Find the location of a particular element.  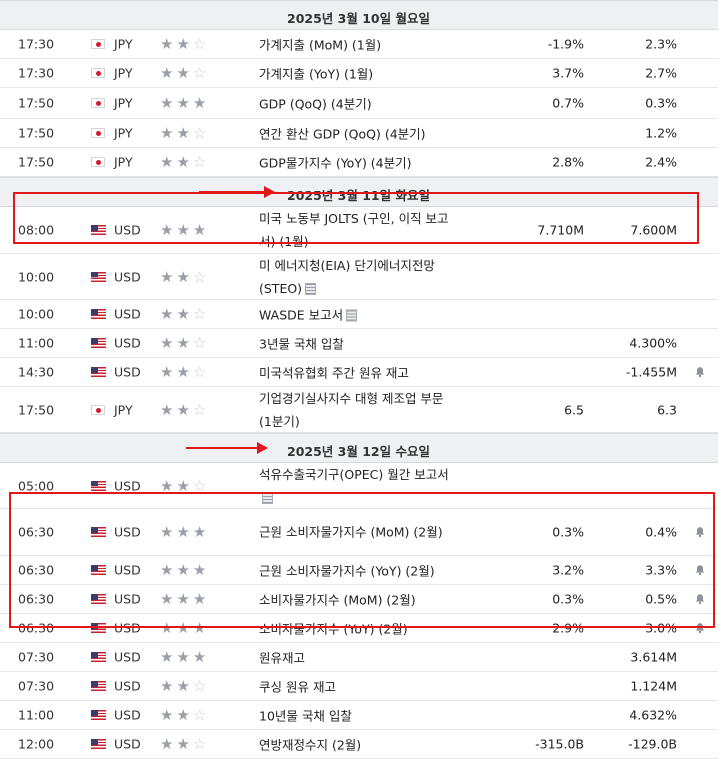

event-row: 06:30 USD ★★★ 소비자물가지수 (YoY) (2월) 2.9% 3.0% is located at coordinates (359, 628).